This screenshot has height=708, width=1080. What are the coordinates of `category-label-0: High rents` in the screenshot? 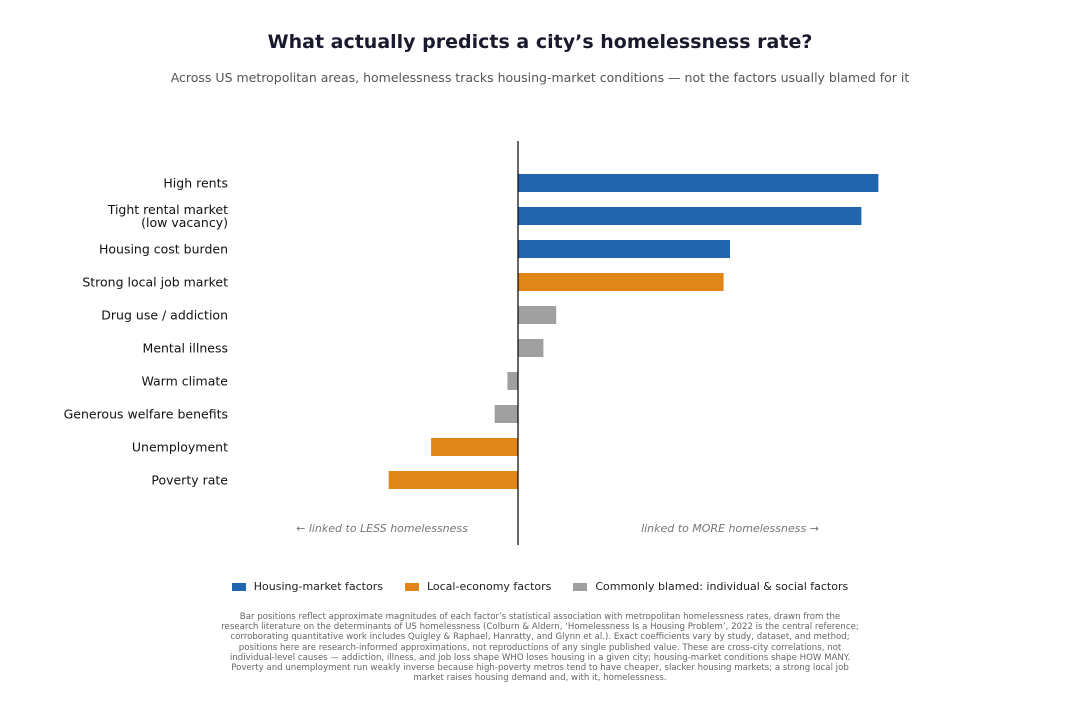 It's located at (195, 183).